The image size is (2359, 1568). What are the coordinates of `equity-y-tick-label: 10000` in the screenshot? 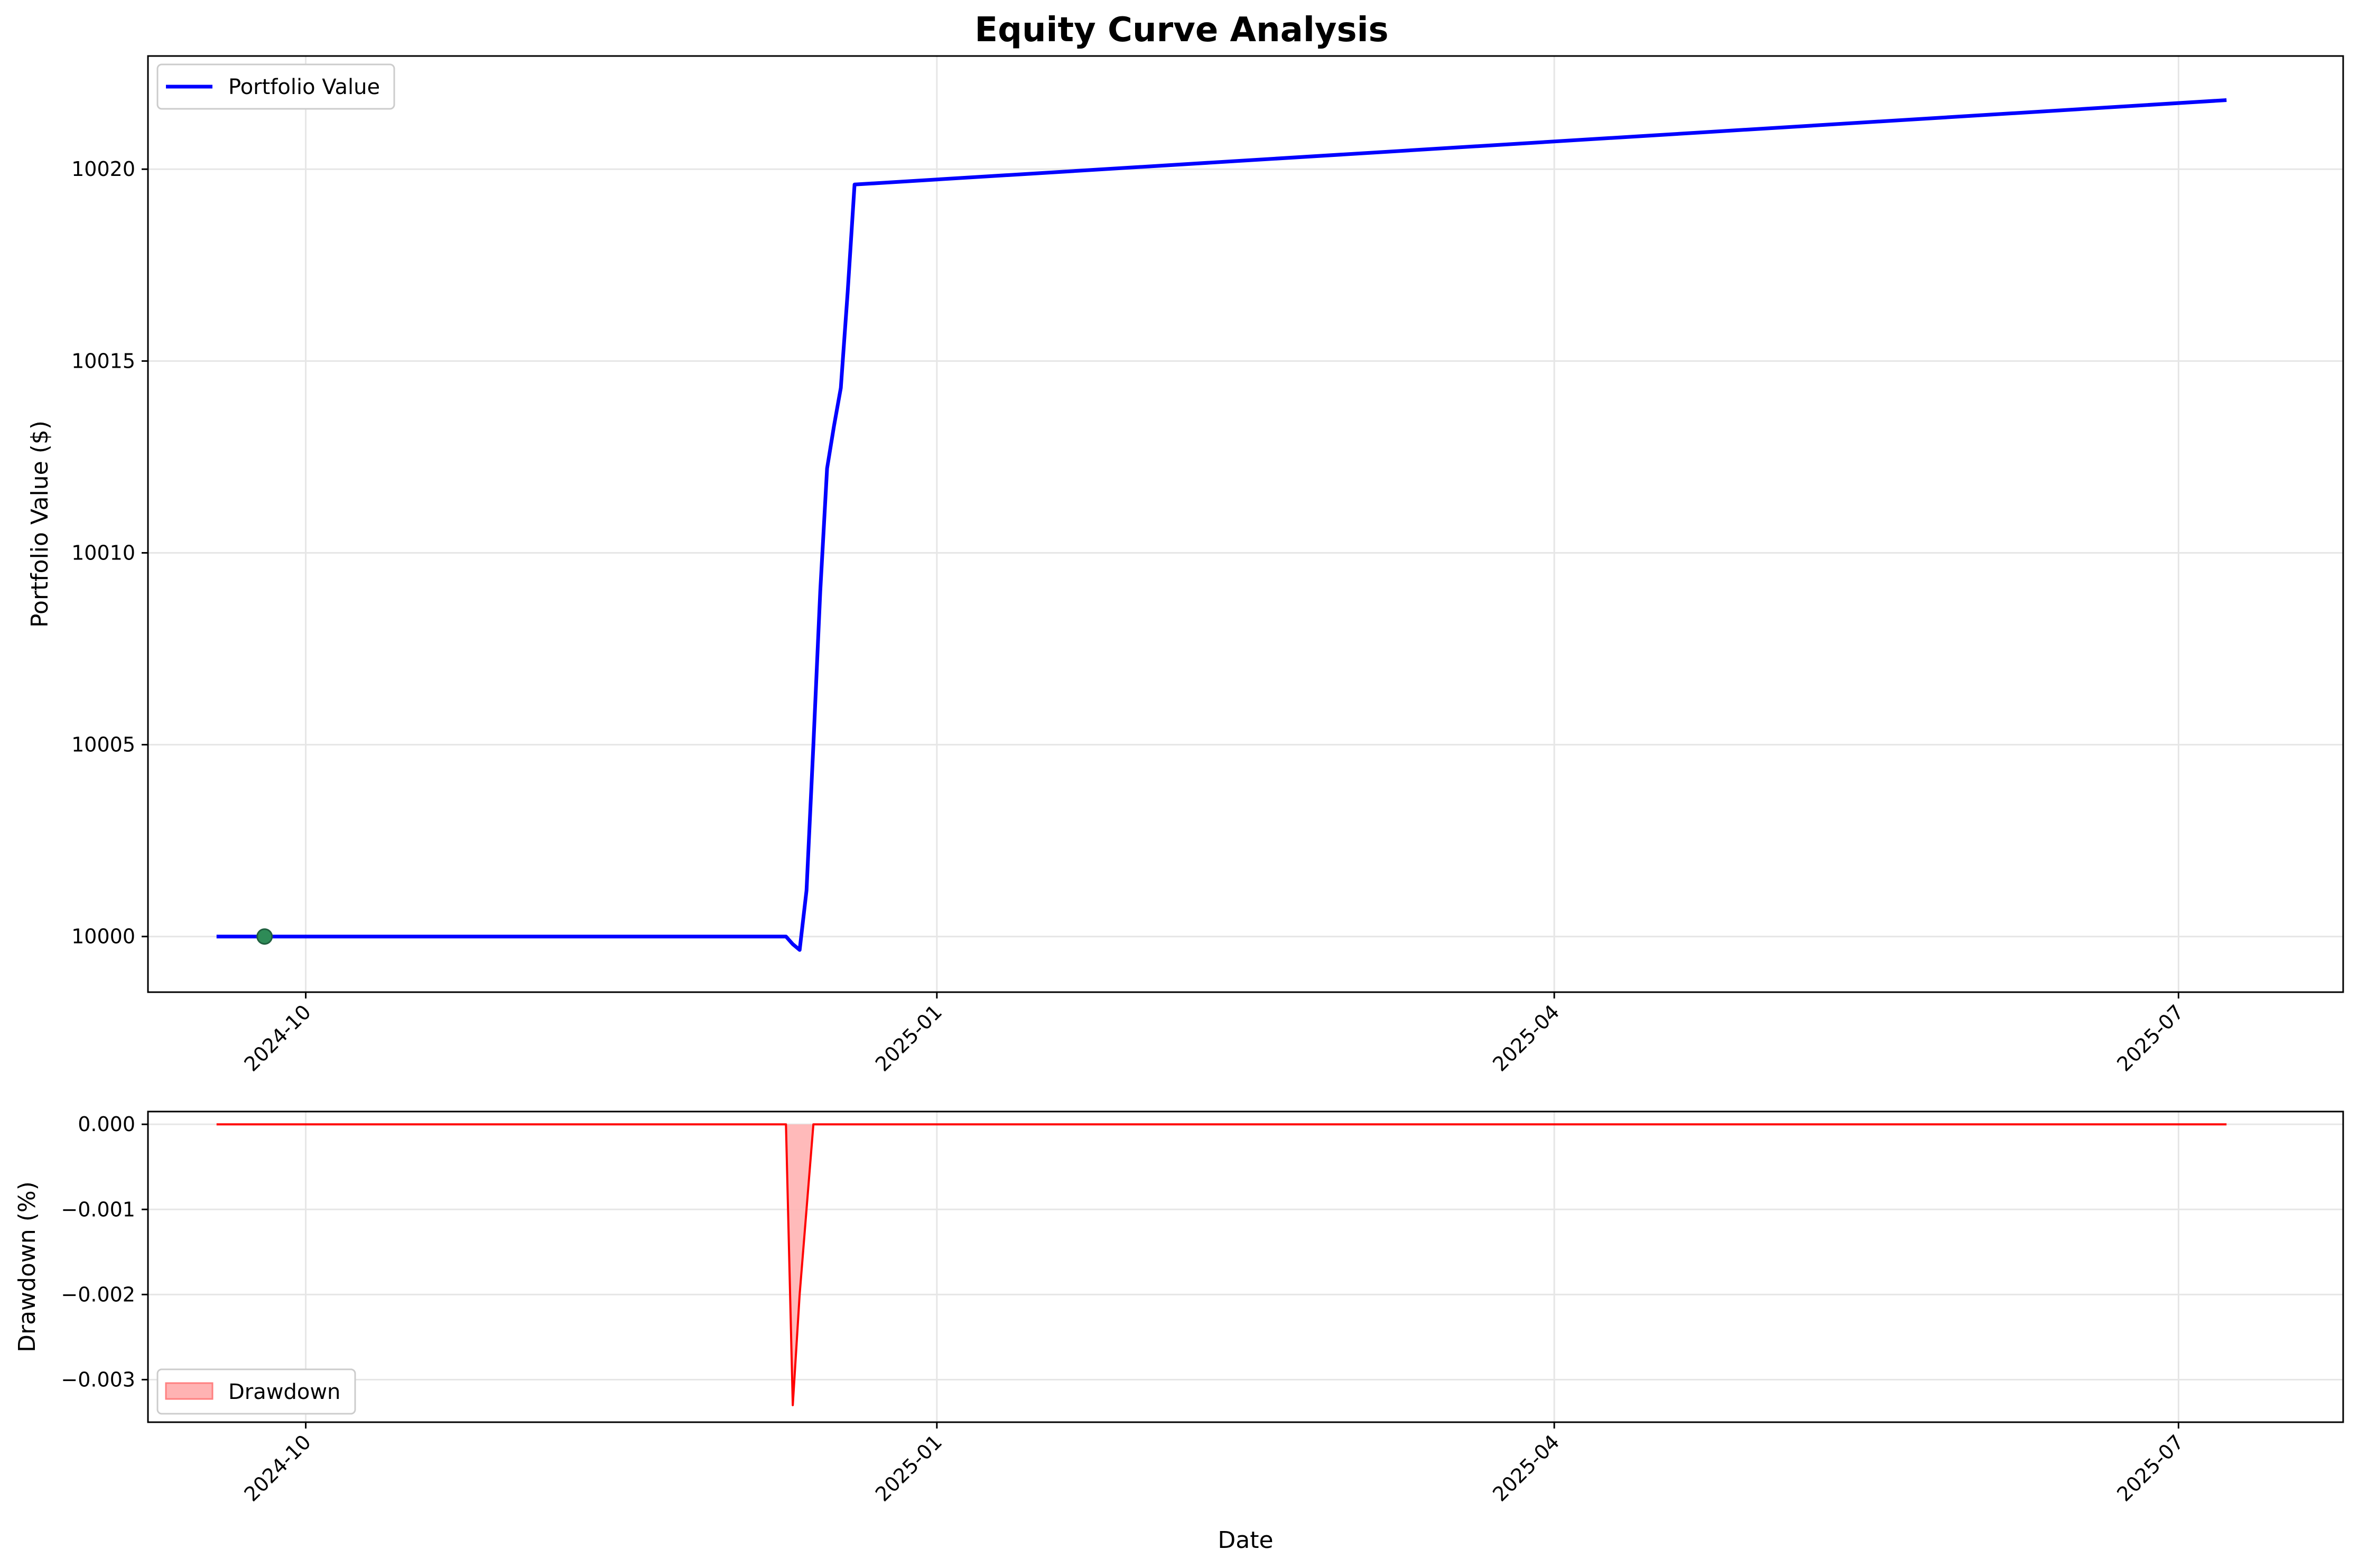 It's located at (103, 936).